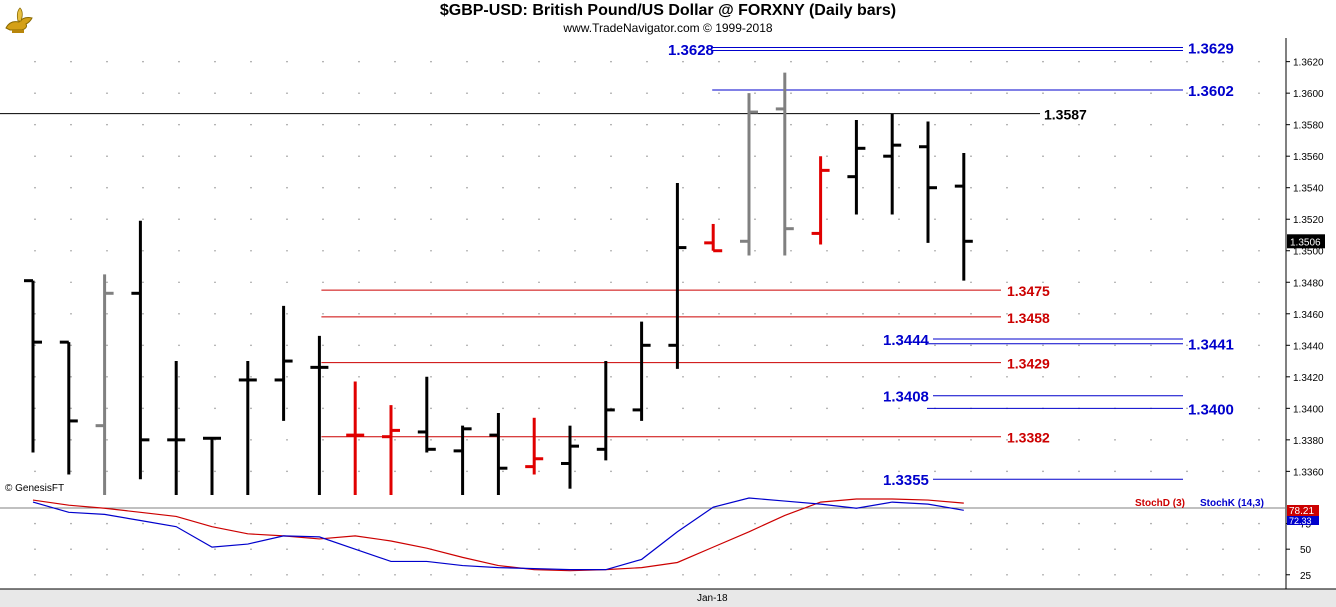 Image resolution: width=1336 pixels, height=607 pixels. Describe the element at coordinates (1303, 510) in the screenshot. I see `stoch-d-value-box` at that location.